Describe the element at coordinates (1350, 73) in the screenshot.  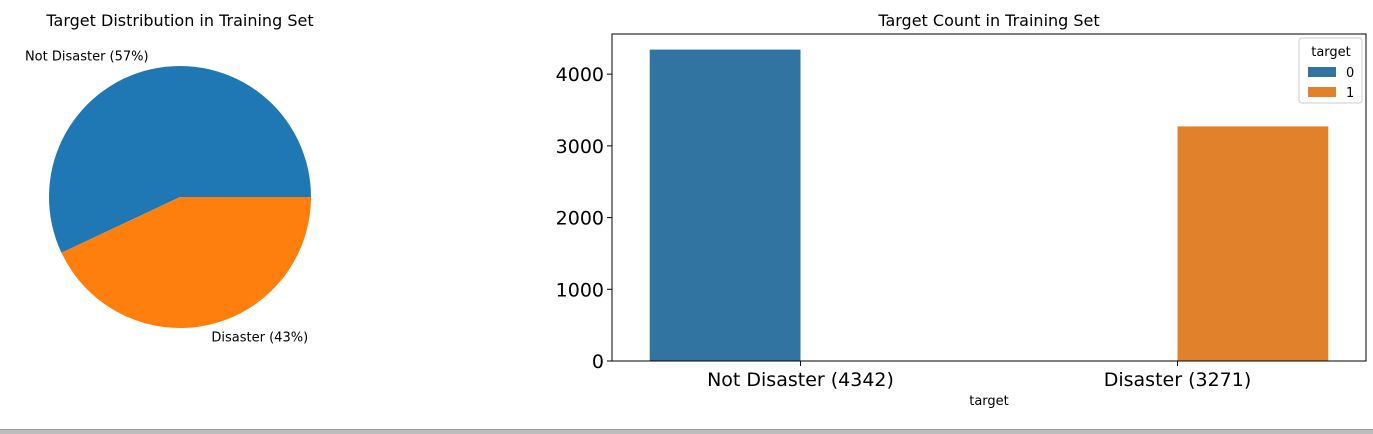
I see `legend-label-0: 0` at that location.